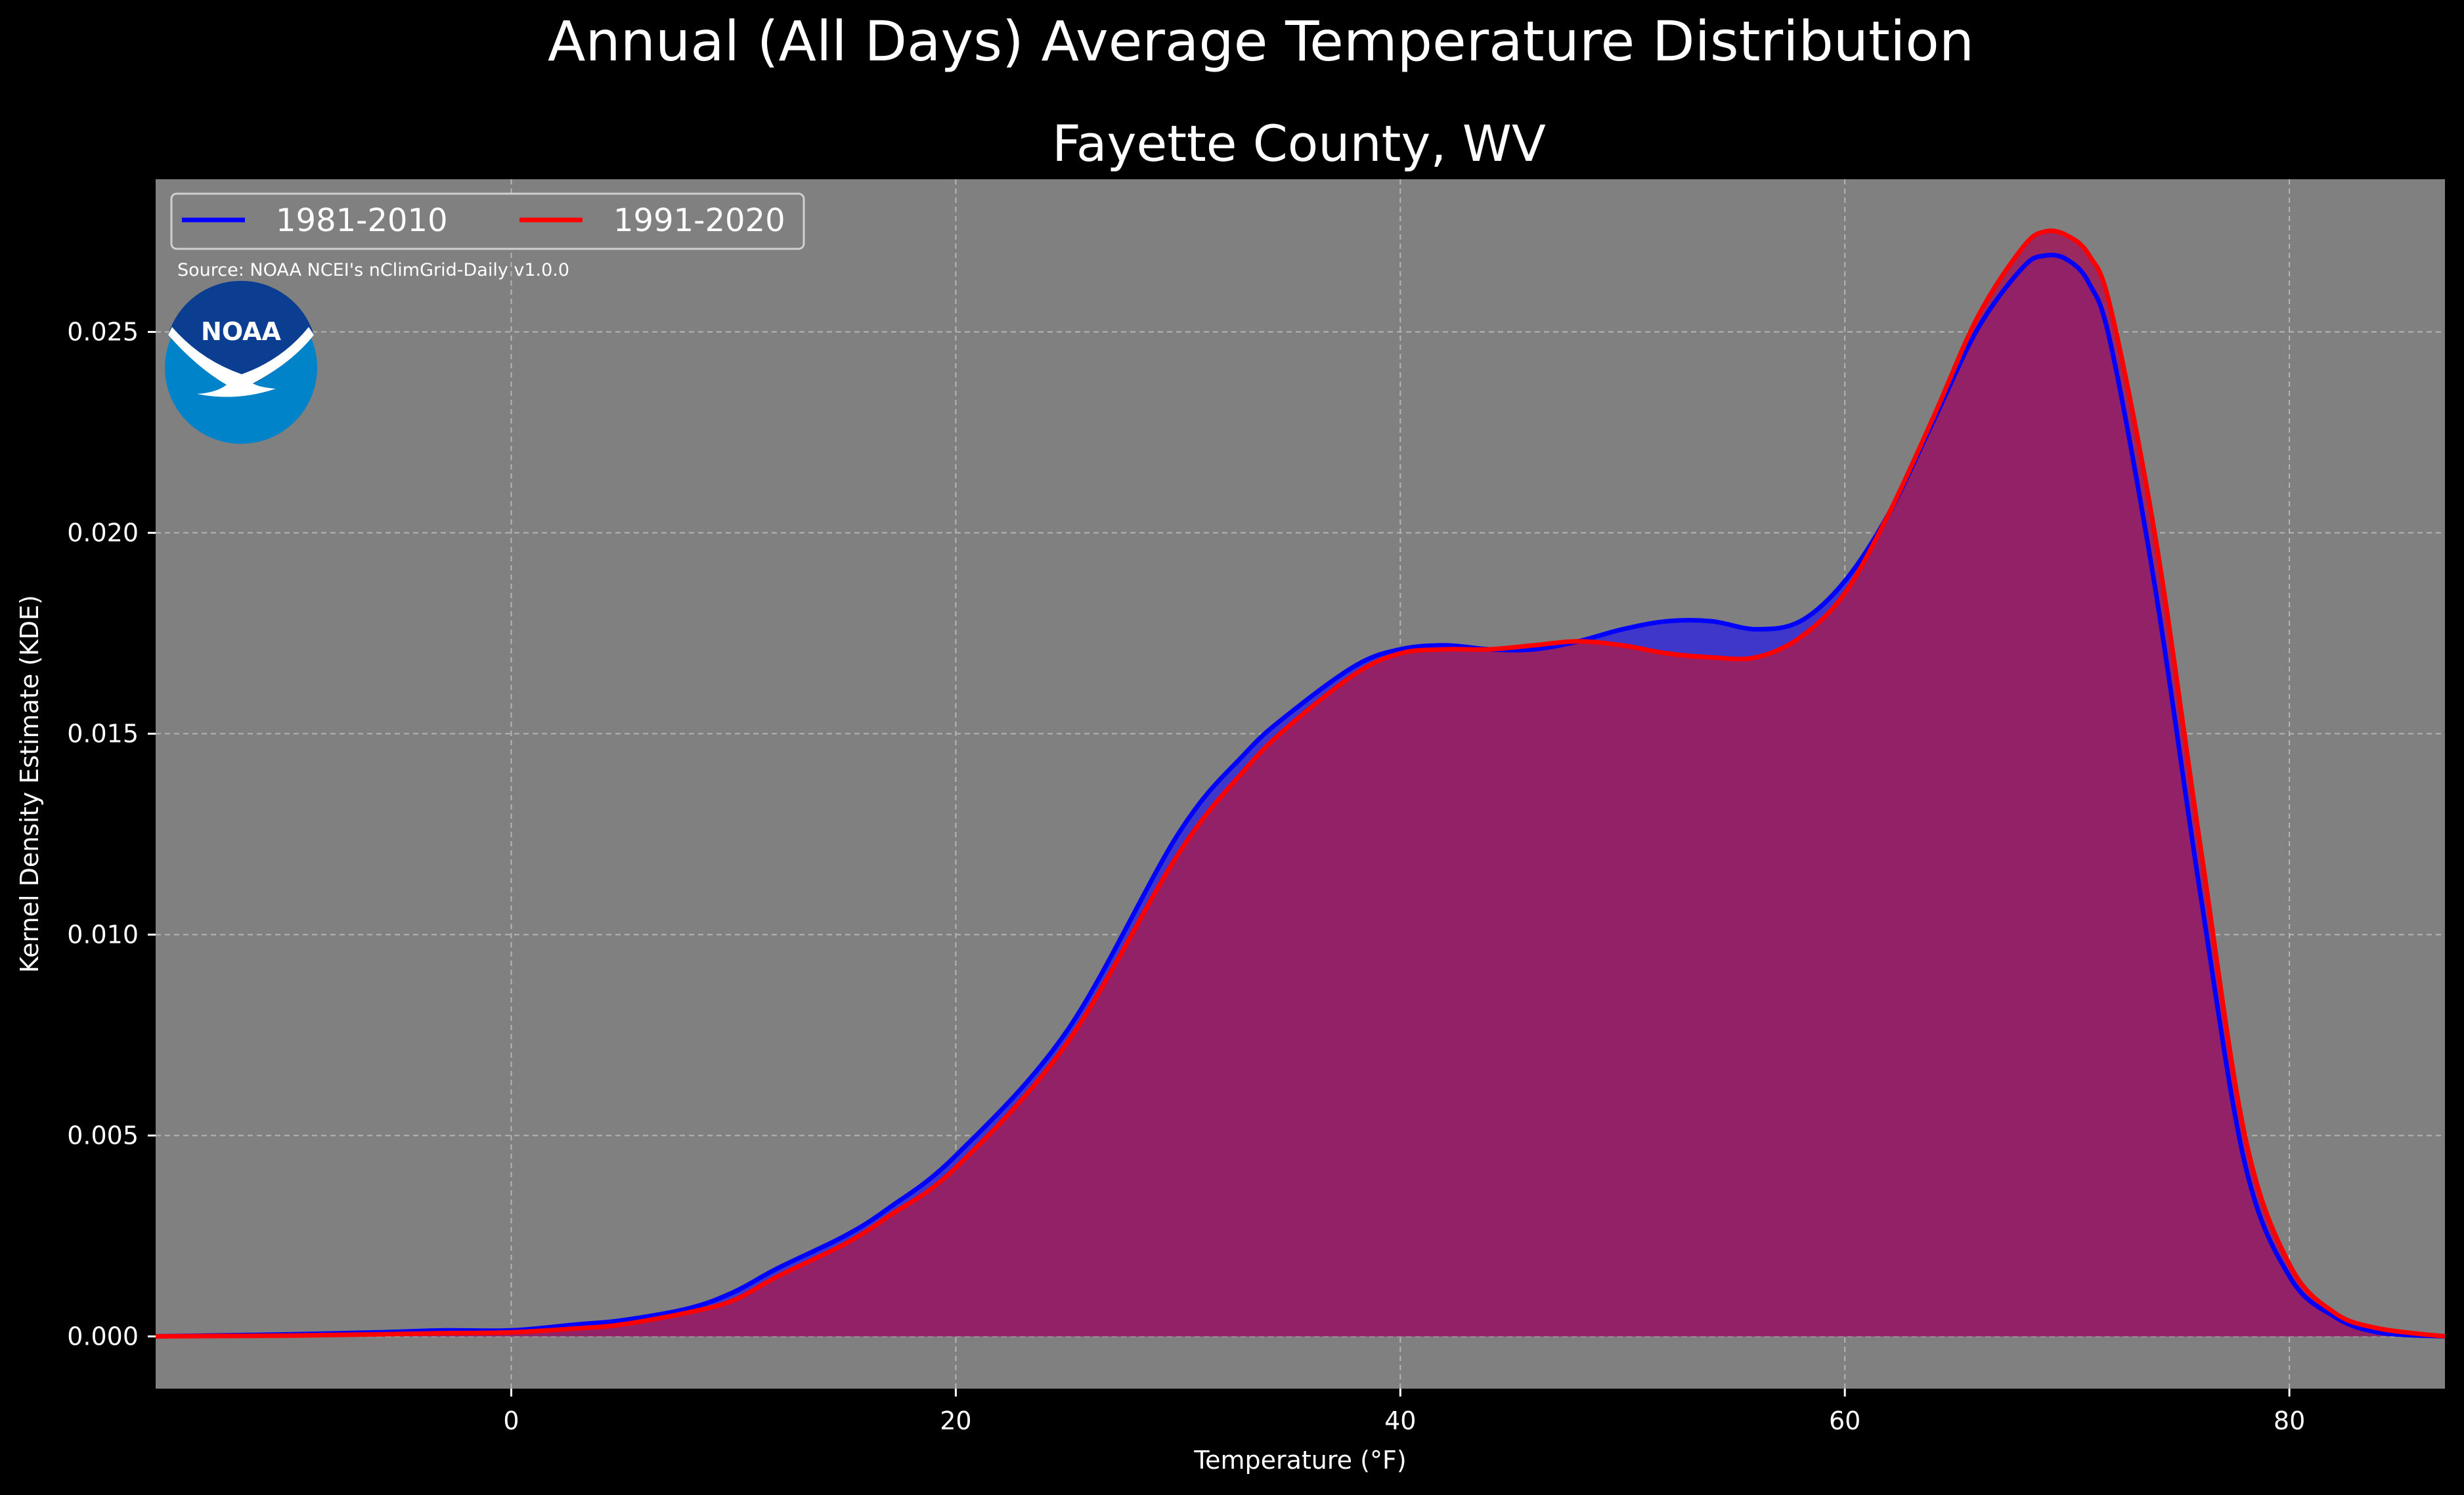  What do you see at coordinates (362, 220) in the screenshot?
I see `legend-label-1981-2010: 1981-2010` at bounding box center [362, 220].